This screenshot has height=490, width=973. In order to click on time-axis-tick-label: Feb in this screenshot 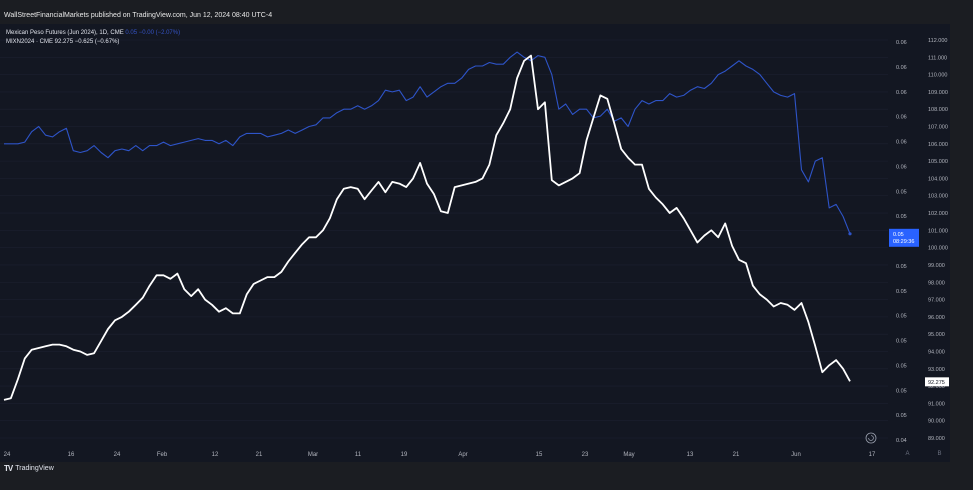, I will do `click(162, 455)`.